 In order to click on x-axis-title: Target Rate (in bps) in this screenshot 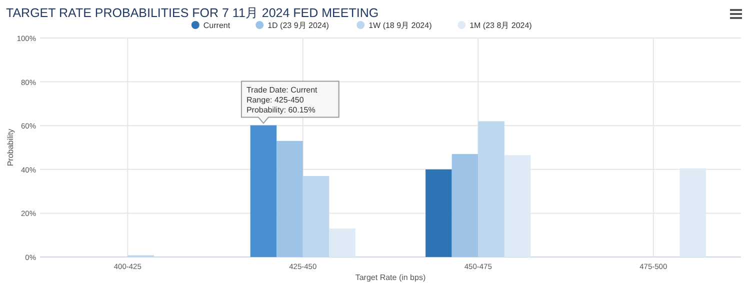, I will do `click(390, 277)`.